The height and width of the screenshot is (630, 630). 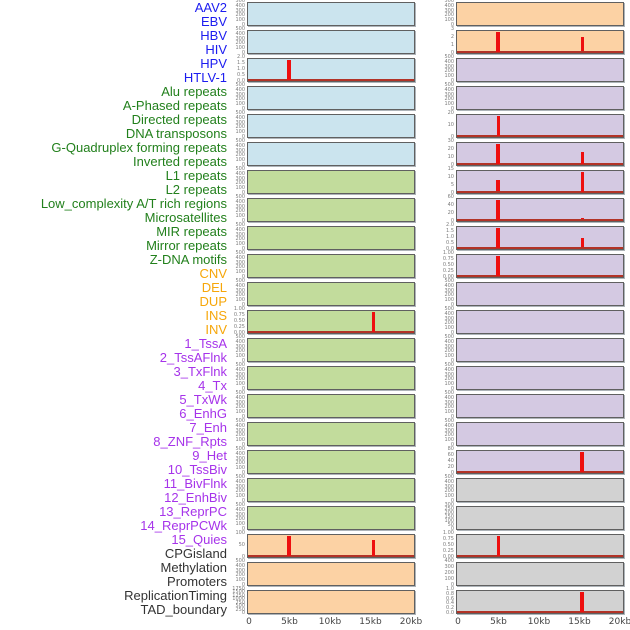 I want to click on y-axis-tick-label: 30, so click(x=450, y=141).